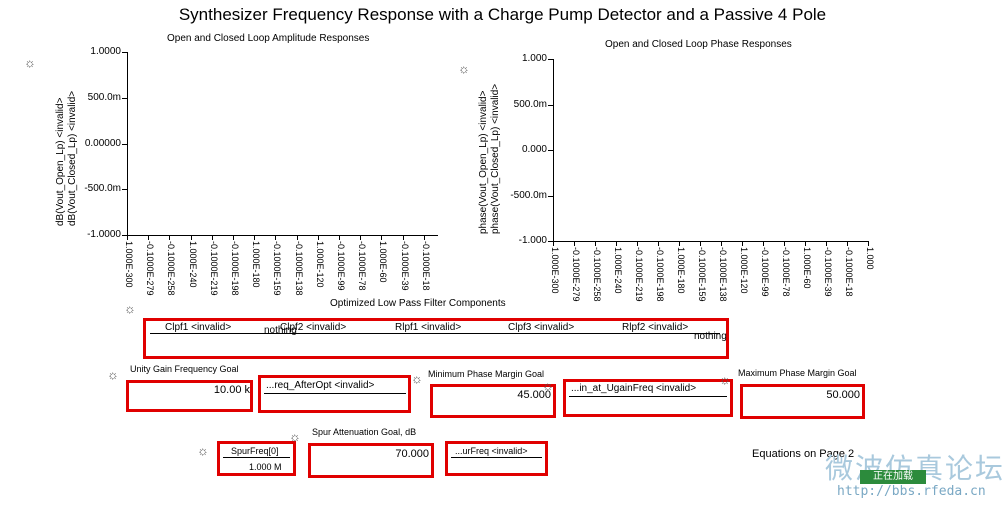  I want to click on nothing-label: nothing, so click(710, 336).